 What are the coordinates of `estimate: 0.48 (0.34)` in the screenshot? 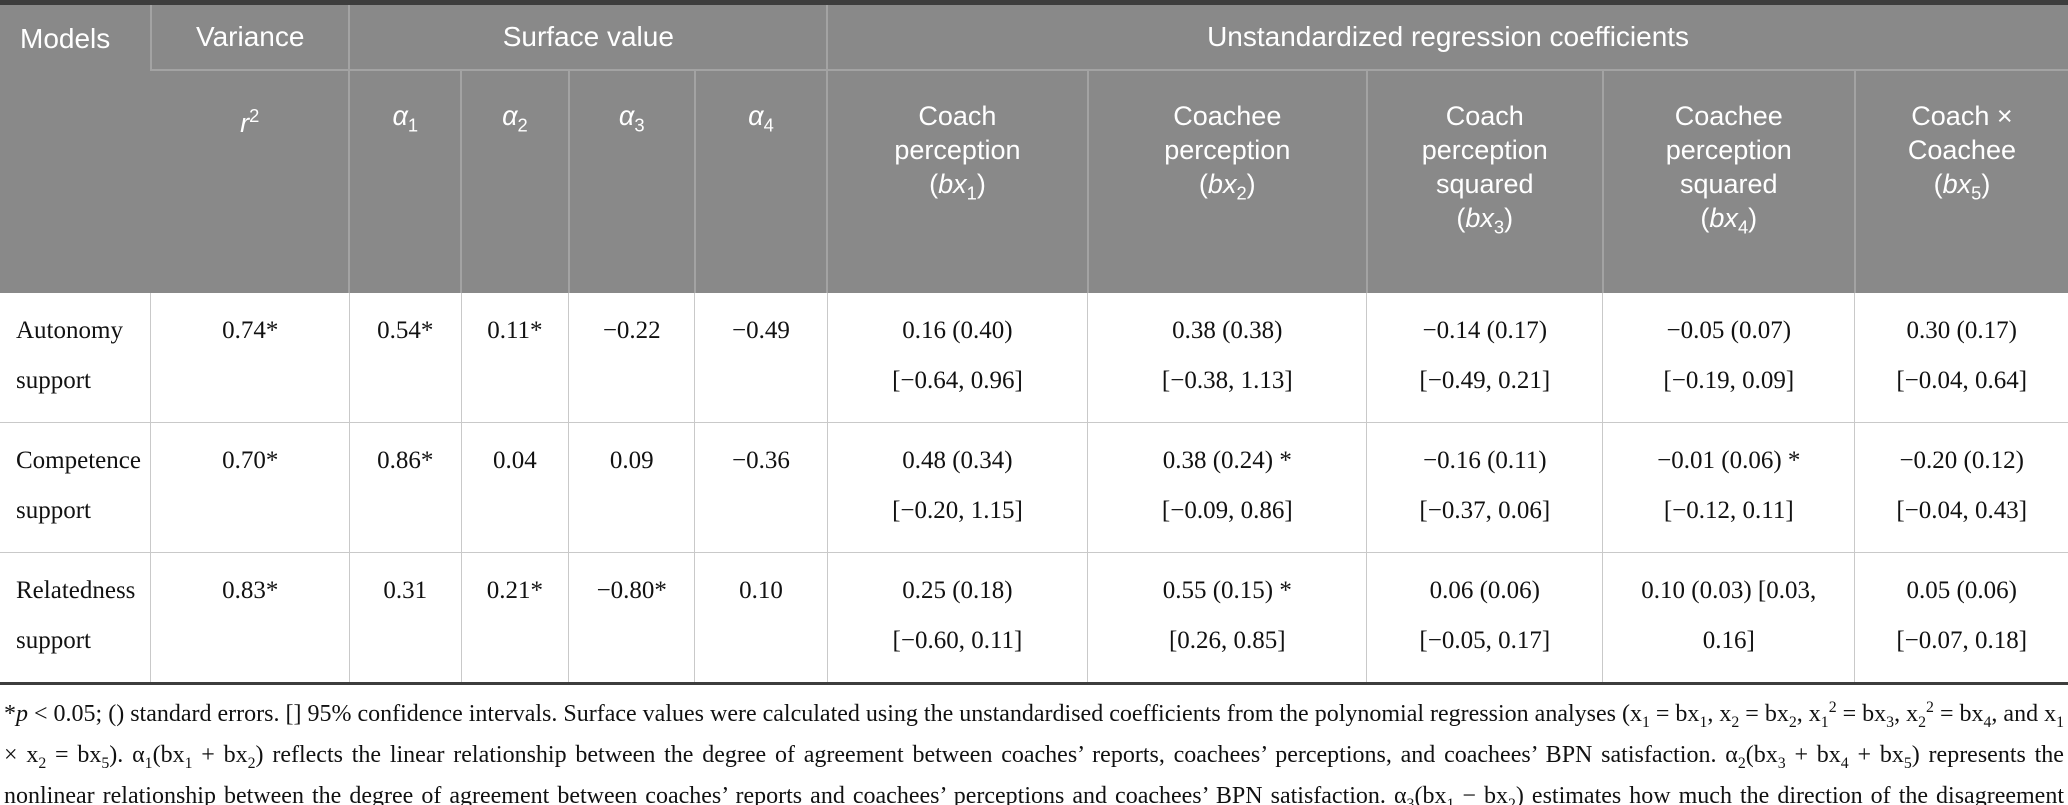 It's located at (957, 460).